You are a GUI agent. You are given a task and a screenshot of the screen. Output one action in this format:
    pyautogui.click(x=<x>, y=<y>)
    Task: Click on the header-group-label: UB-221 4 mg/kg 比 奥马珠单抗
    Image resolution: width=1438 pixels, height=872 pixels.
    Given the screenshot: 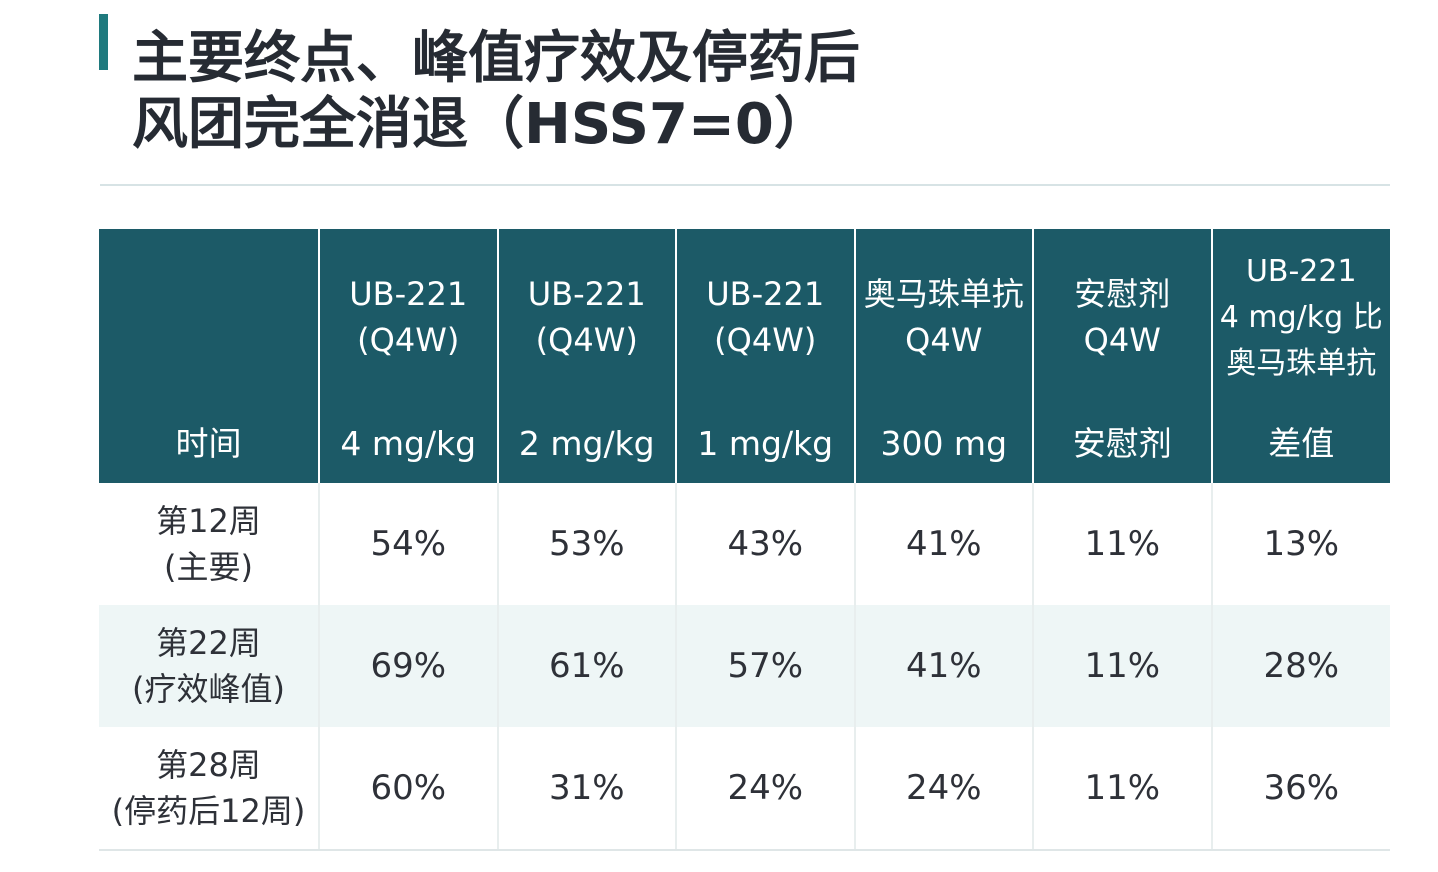 What is the action you would take?
    pyautogui.click(x=1302, y=318)
    